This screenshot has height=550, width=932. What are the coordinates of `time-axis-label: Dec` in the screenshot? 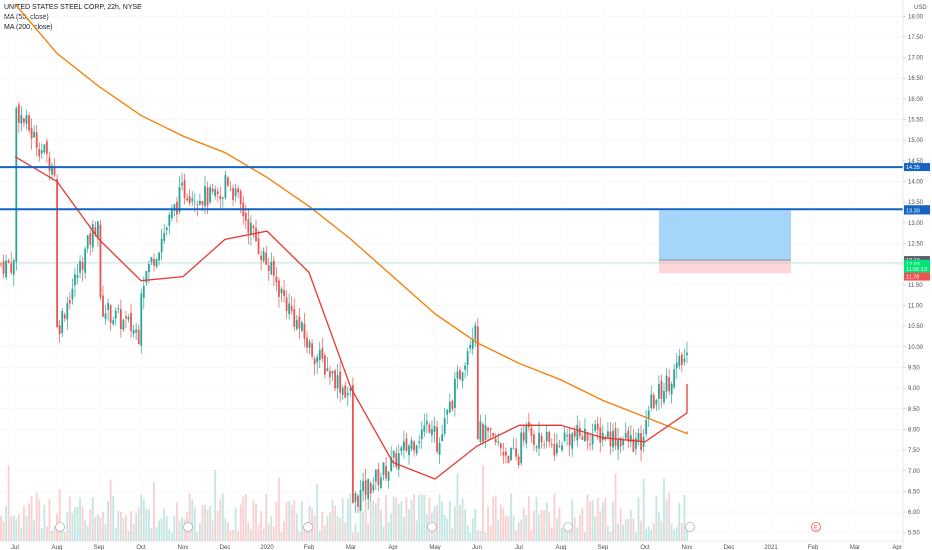 It's located at (729, 547).